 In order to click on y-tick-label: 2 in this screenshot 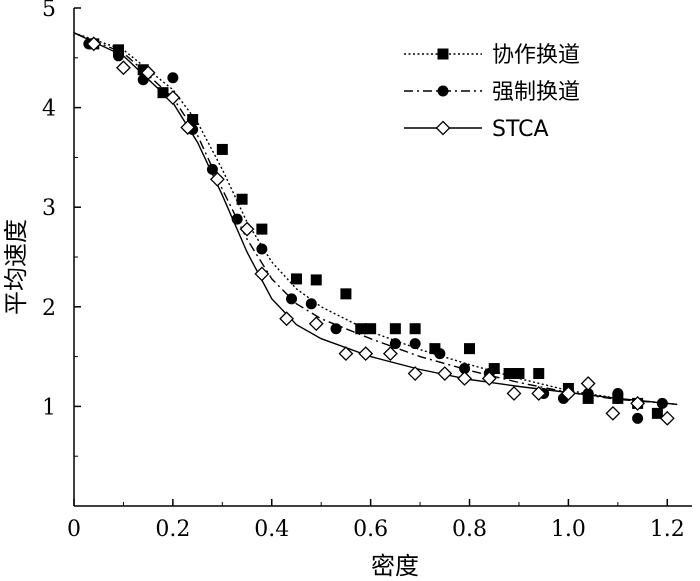, I will do `click(49, 308)`.